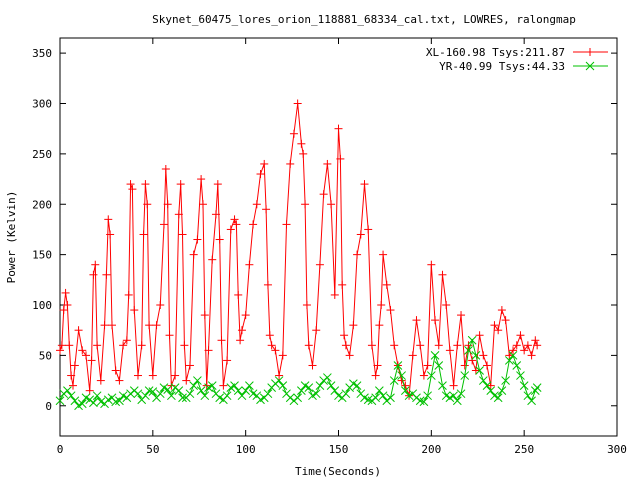  Describe the element at coordinates (42, 255) in the screenshot. I see `y-tick-label-3: 150` at that location.